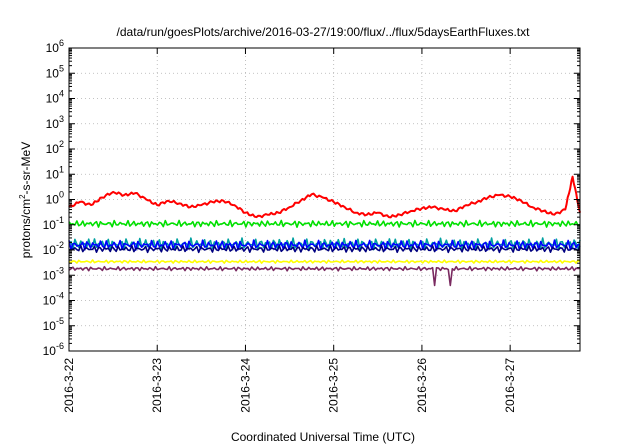  I want to click on x-tick-label: 2016-3-26, so click(422, 385).